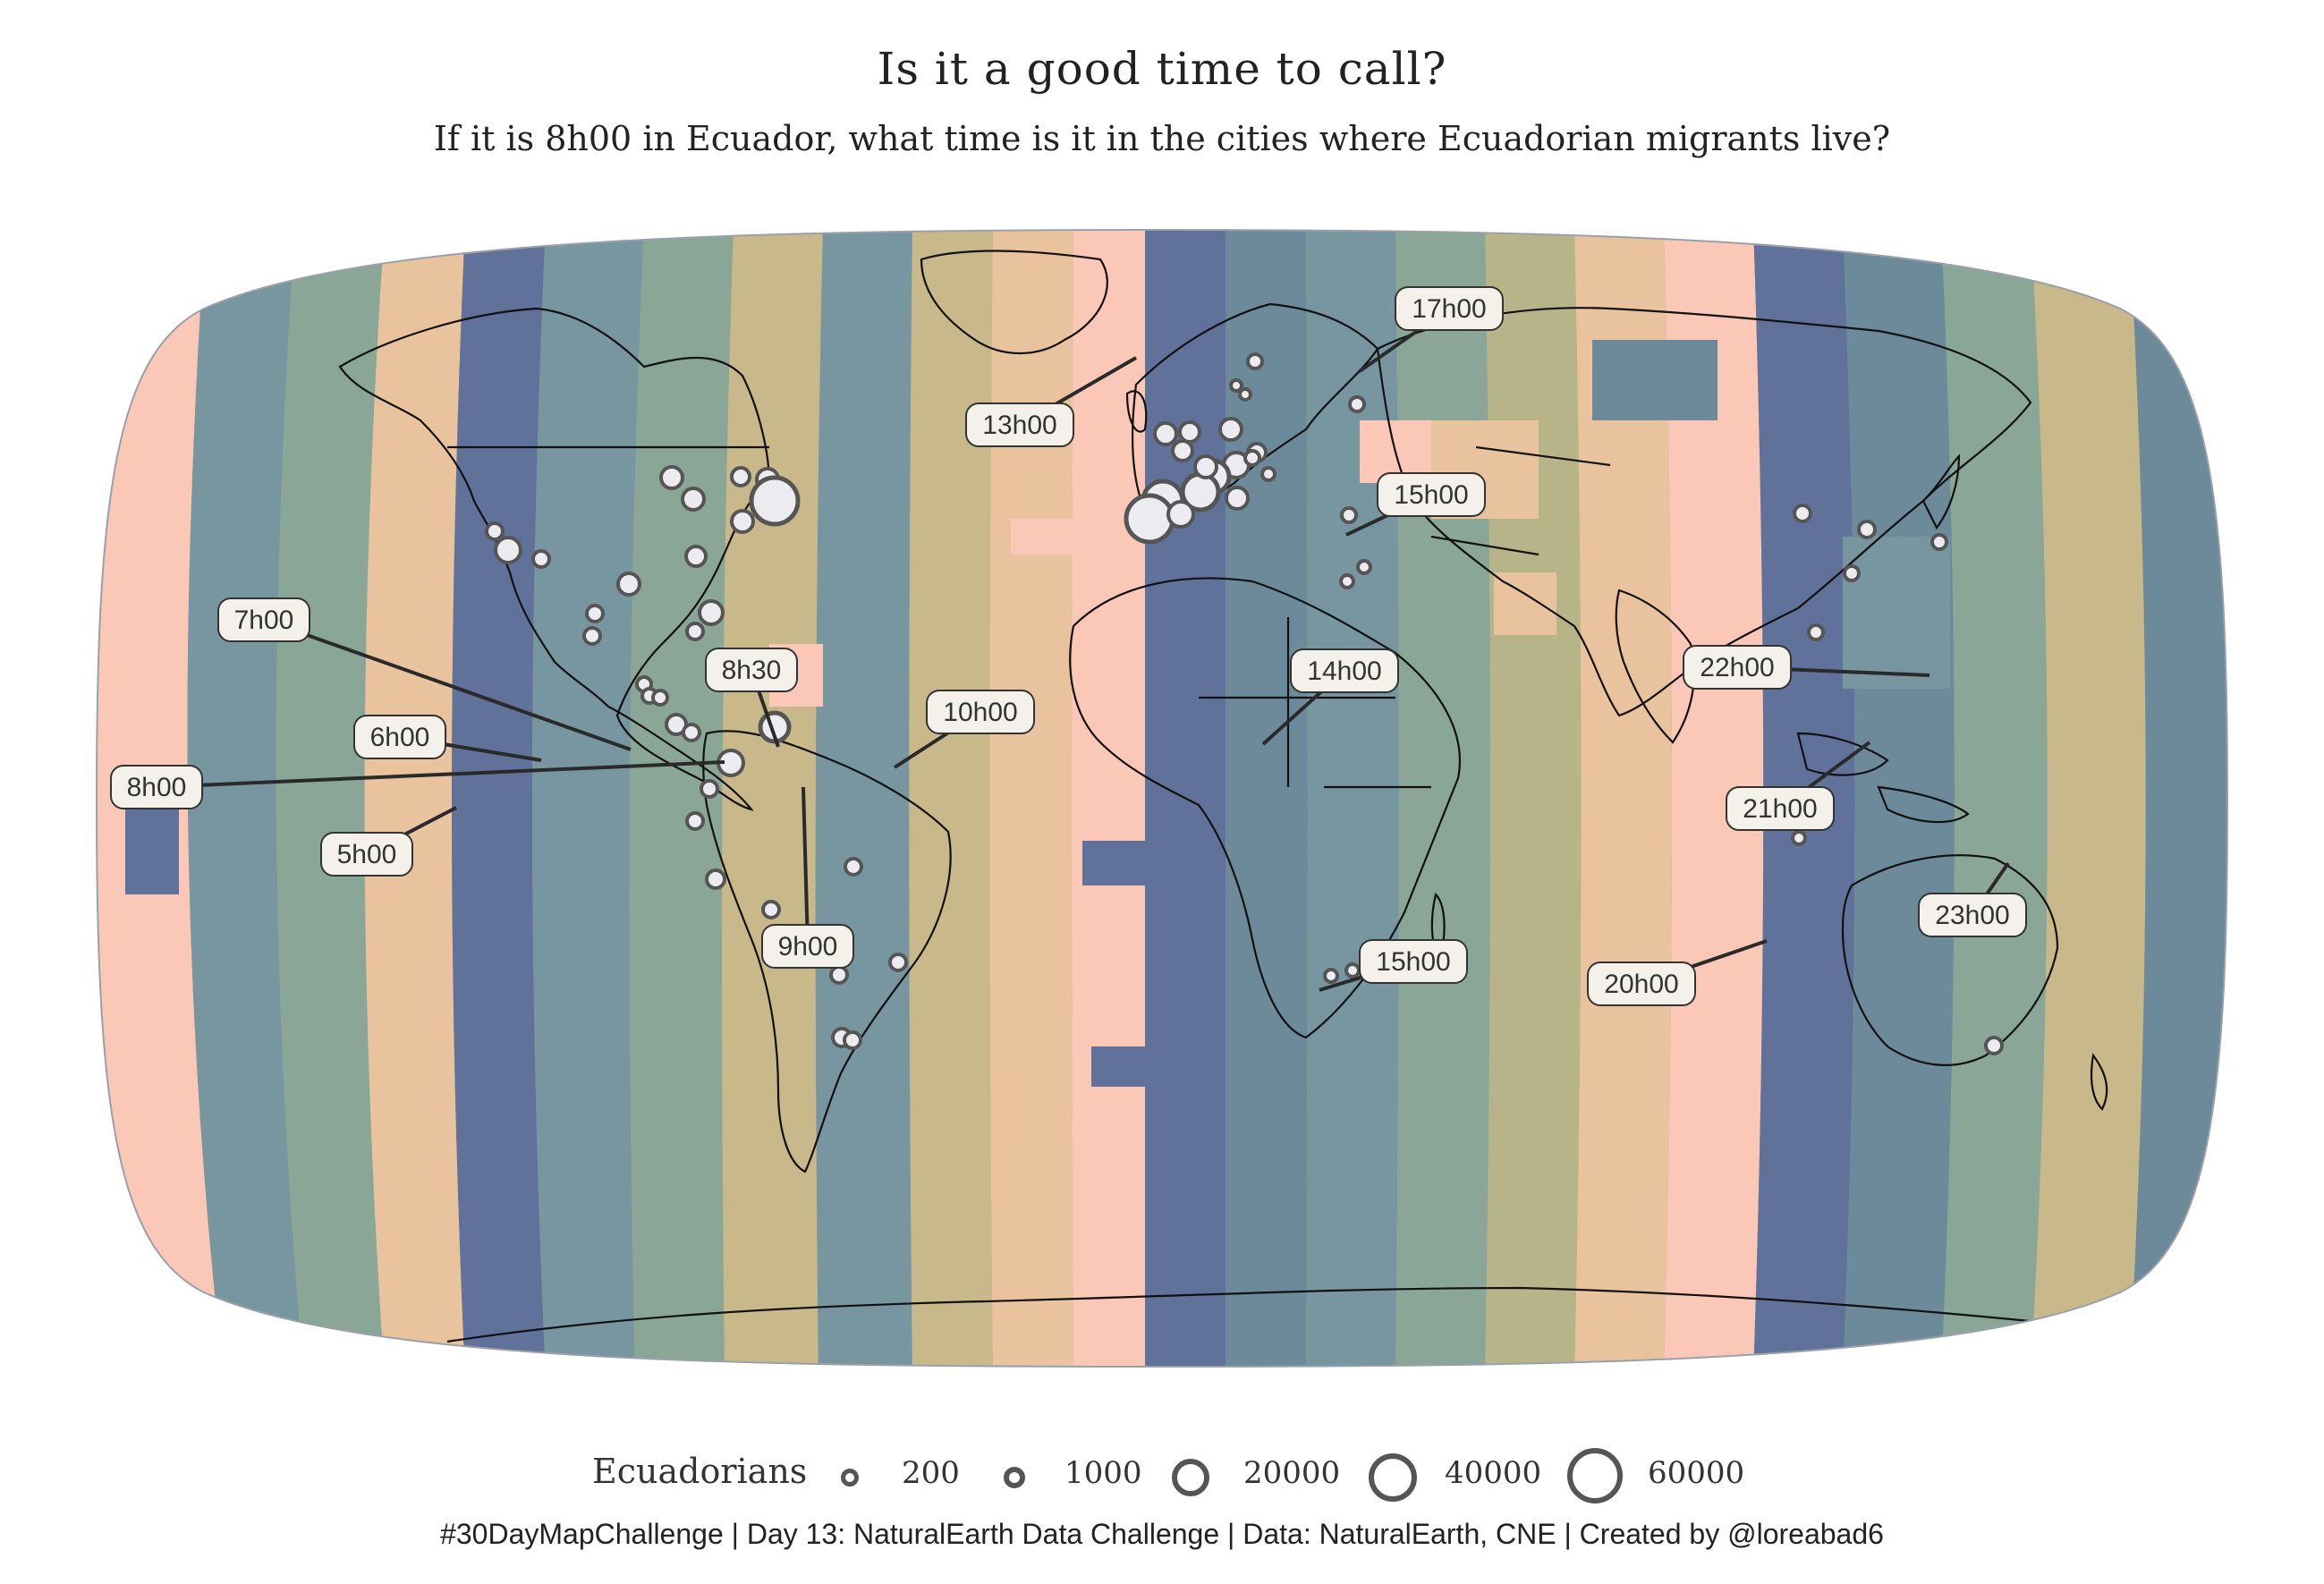 The height and width of the screenshot is (1584, 2324). I want to click on time-label: 14h00, so click(1344, 670).